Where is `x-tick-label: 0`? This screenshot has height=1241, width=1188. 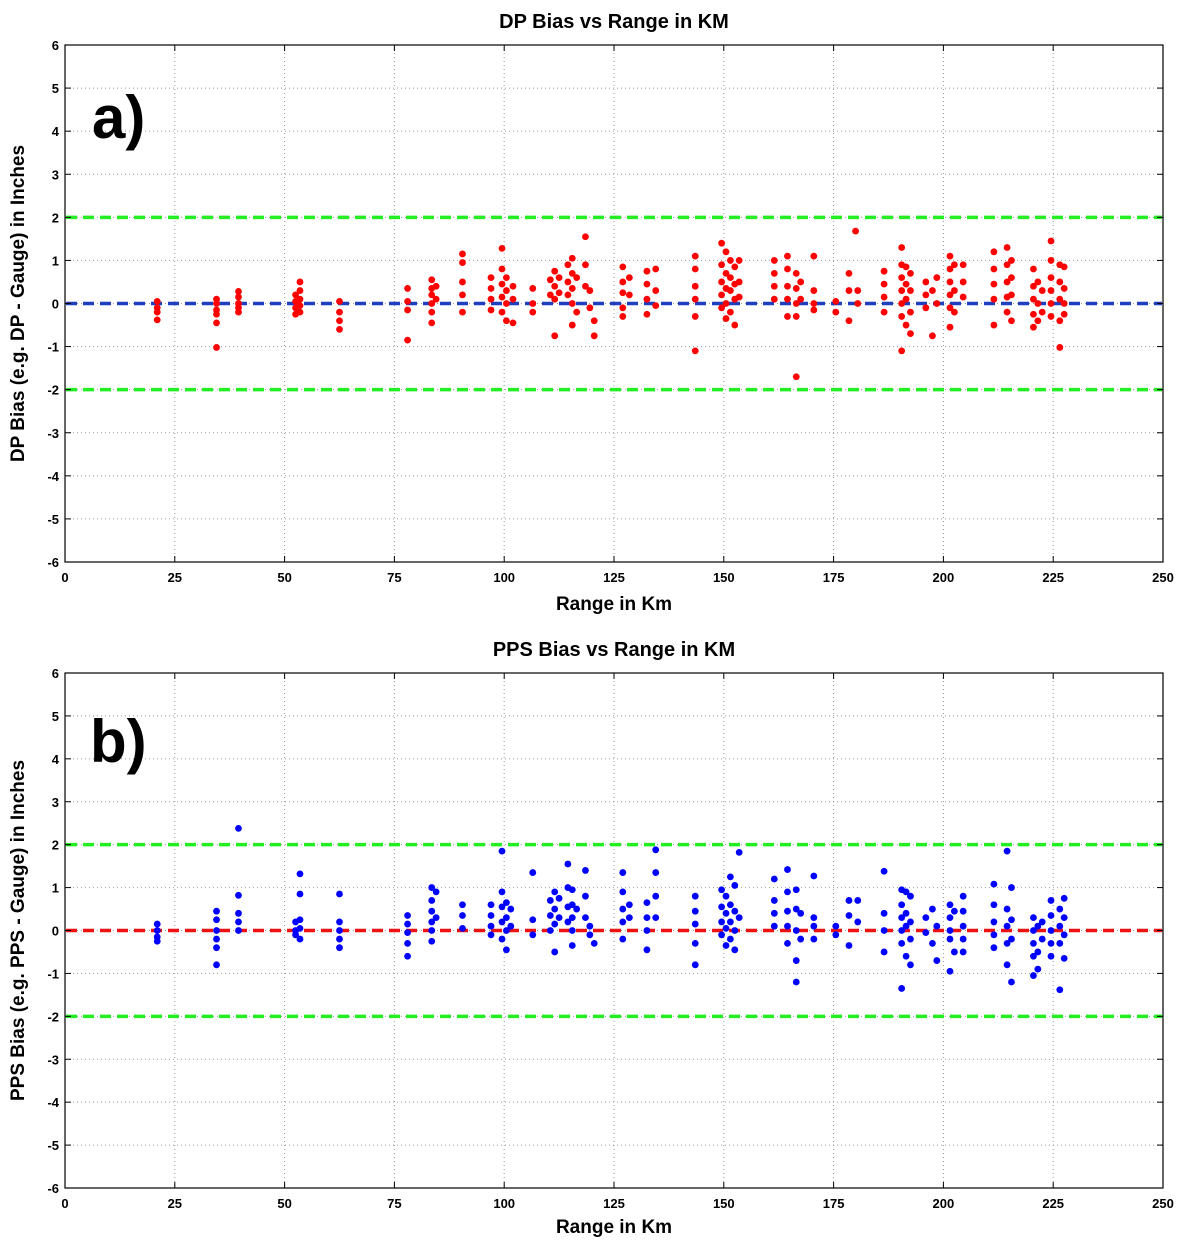 x-tick-label: 0 is located at coordinates (64, 577).